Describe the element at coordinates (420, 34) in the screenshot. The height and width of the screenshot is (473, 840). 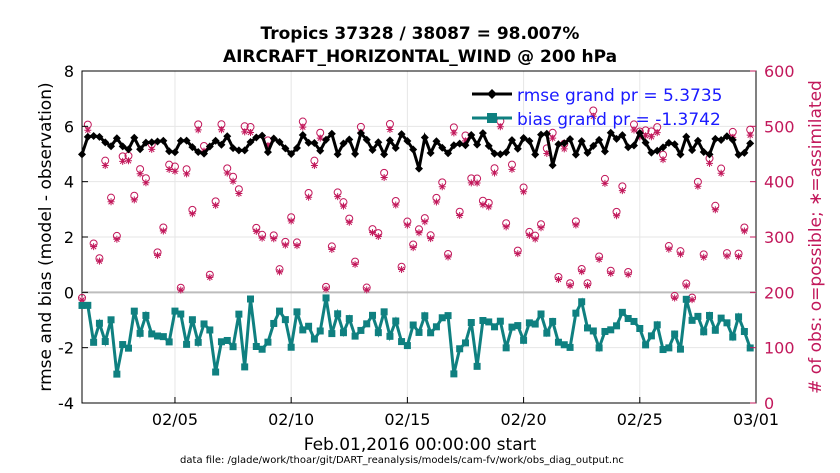
I see `chart-title: Tropics 37328 / 38087 = 98.007%` at that location.